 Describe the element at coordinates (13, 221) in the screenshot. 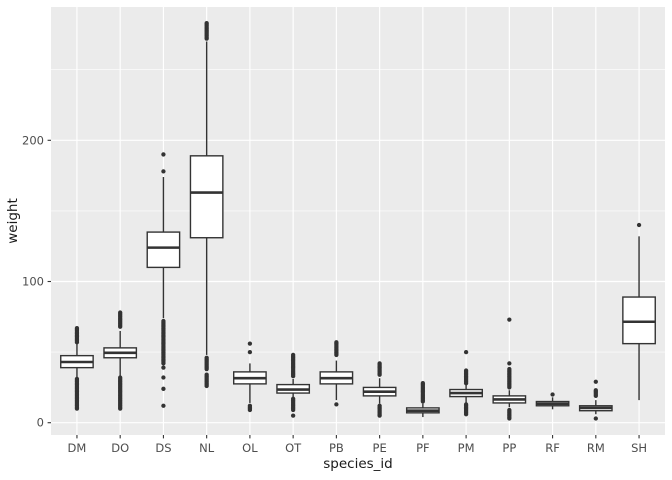

I see `y-axis-title: weight` at that location.